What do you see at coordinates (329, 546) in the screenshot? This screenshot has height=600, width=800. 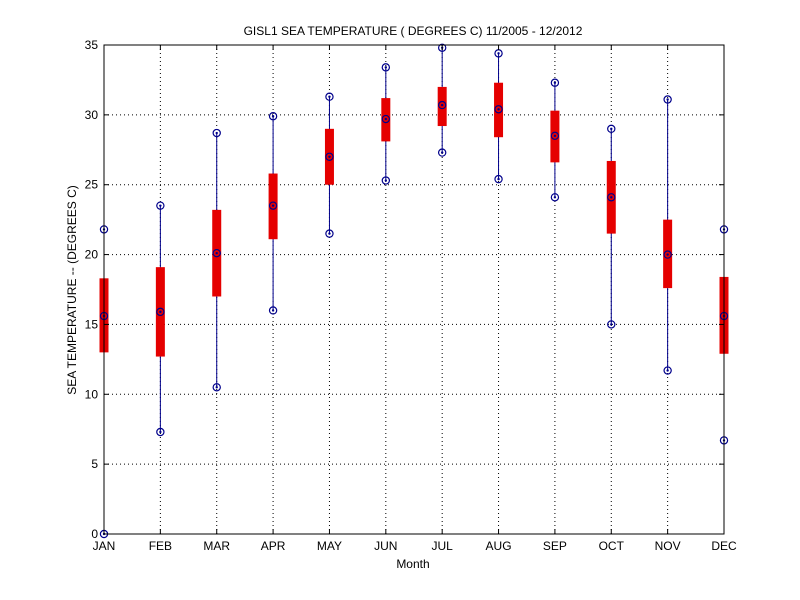 I see `x-tick-label: MAY` at bounding box center [329, 546].